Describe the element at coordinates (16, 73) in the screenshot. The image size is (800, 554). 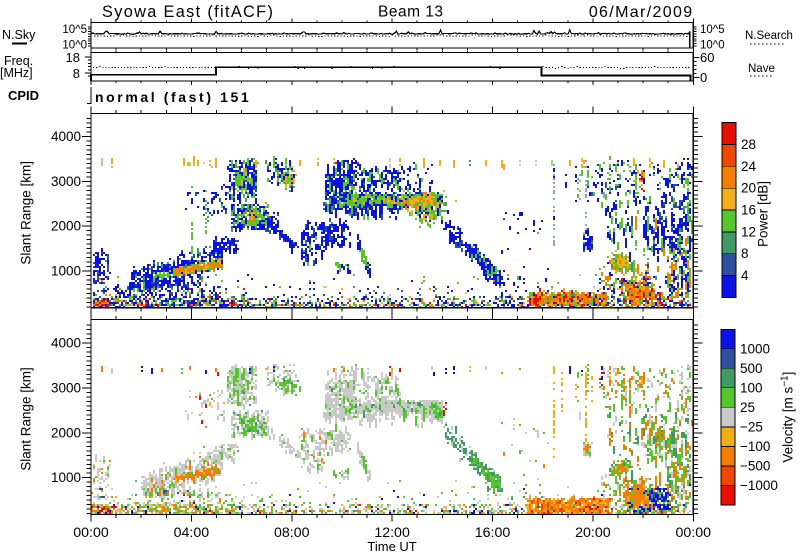
I see `svg-text: [MHz]` at that location.